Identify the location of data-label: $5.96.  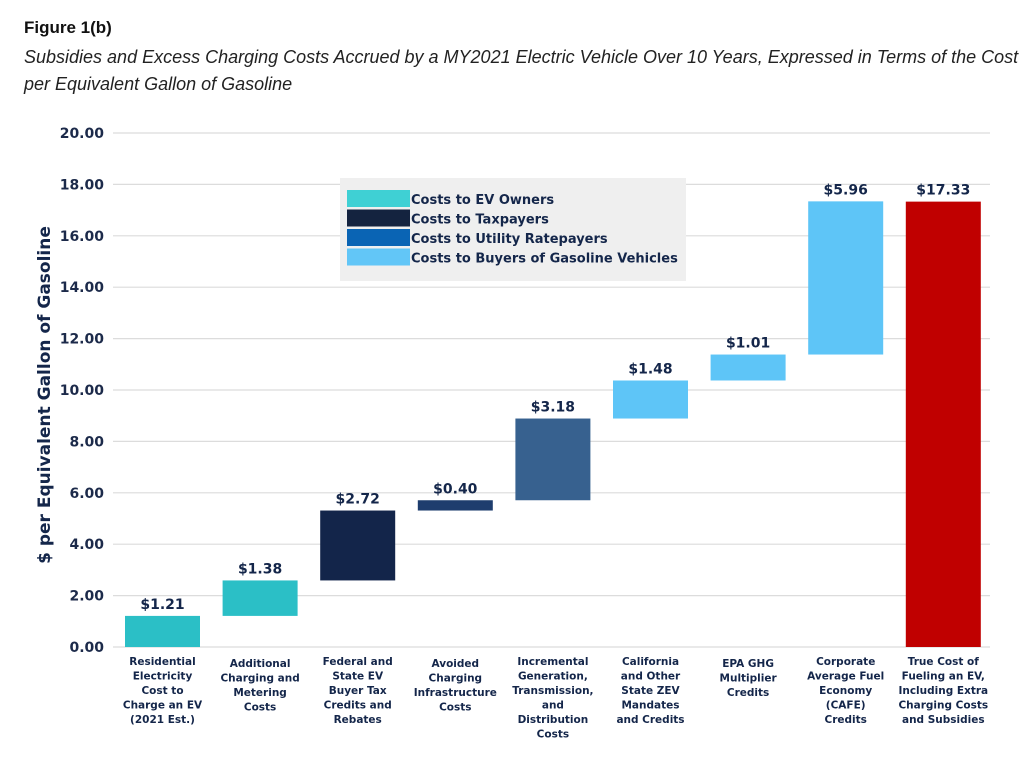
(846, 190).